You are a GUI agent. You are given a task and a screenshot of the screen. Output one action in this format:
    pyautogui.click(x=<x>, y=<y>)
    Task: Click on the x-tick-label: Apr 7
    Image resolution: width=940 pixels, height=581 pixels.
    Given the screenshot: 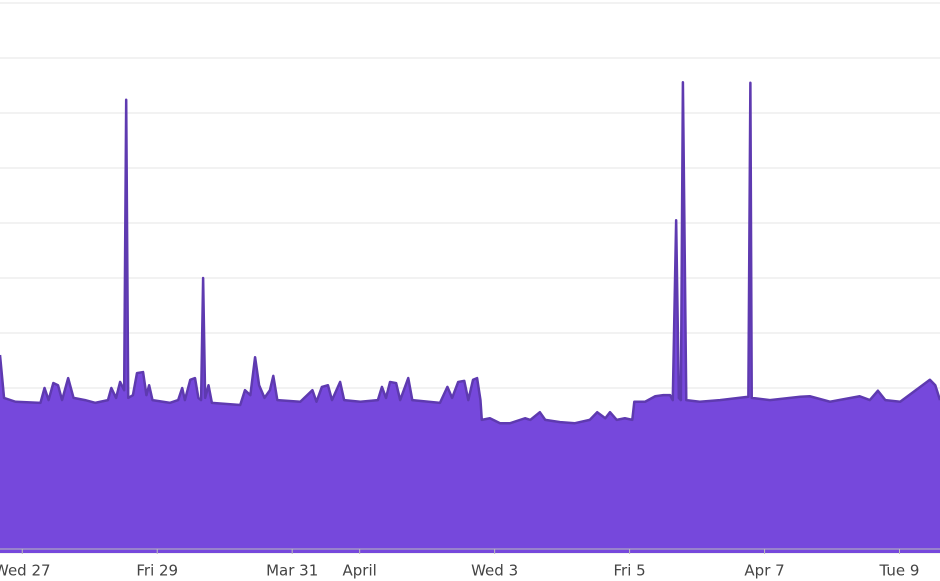 What is the action you would take?
    pyautogui.click(x=764, y=571)
    